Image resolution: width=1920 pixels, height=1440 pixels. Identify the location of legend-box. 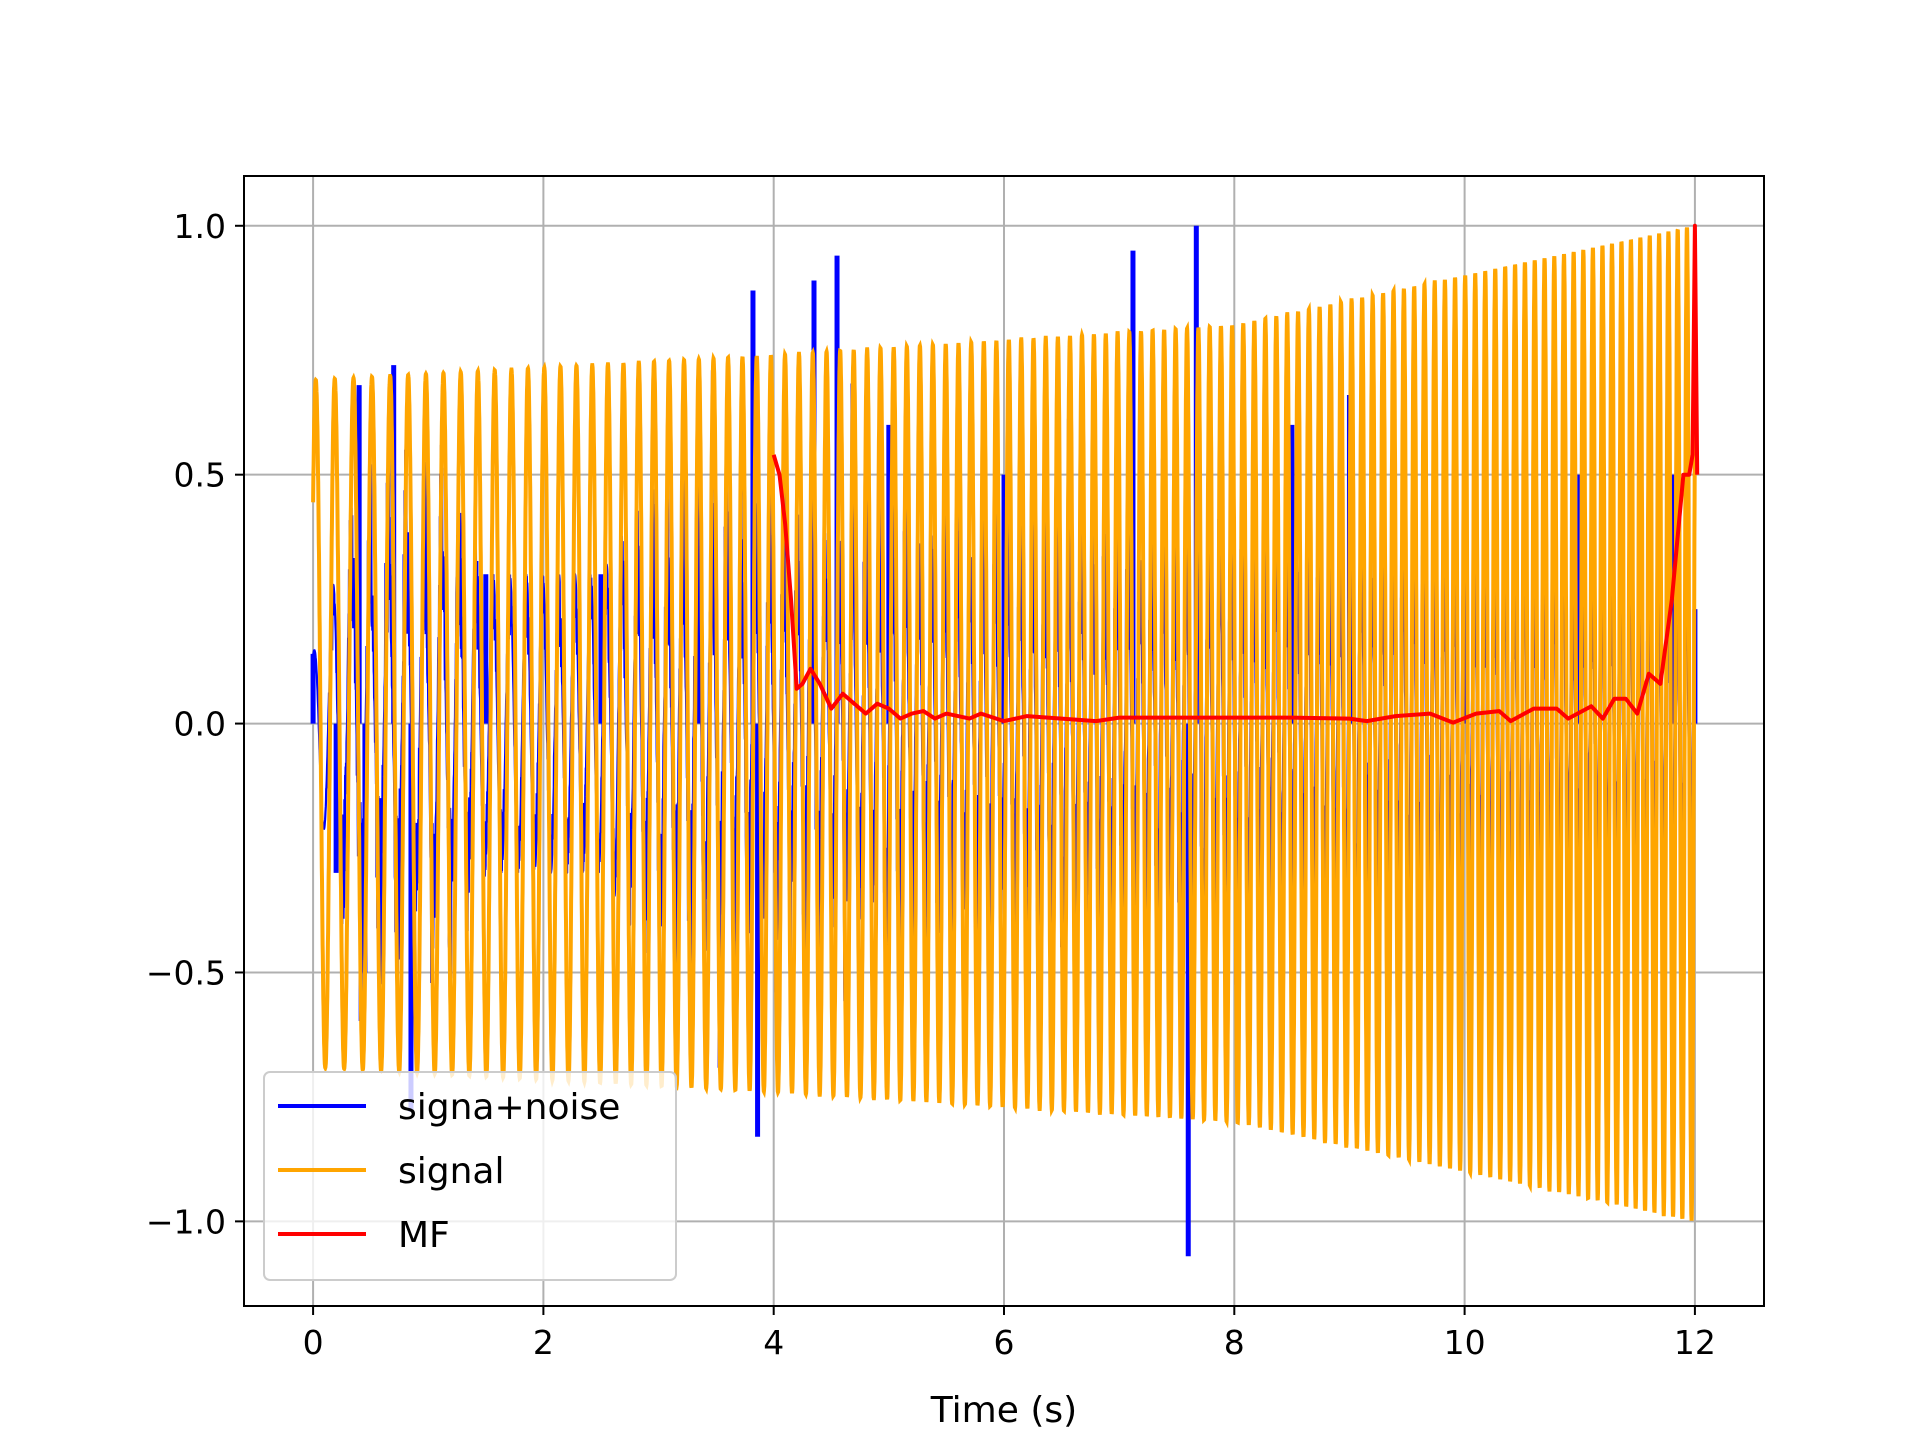
(470, 1176).